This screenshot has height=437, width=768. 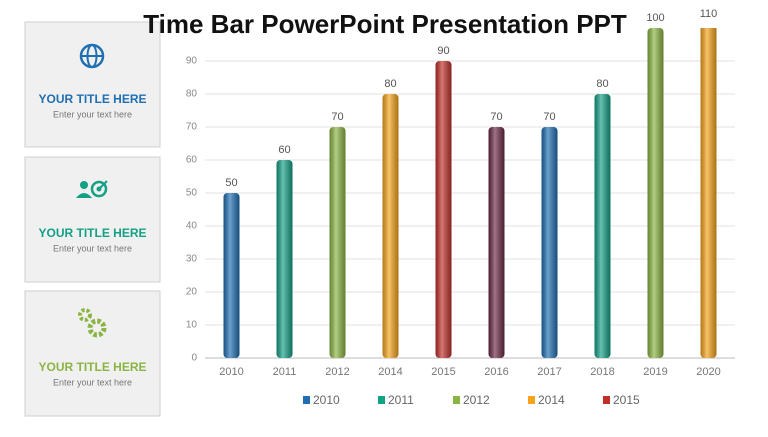 I want to click on x-tick-label: 2010, so click(x=231, y=372).